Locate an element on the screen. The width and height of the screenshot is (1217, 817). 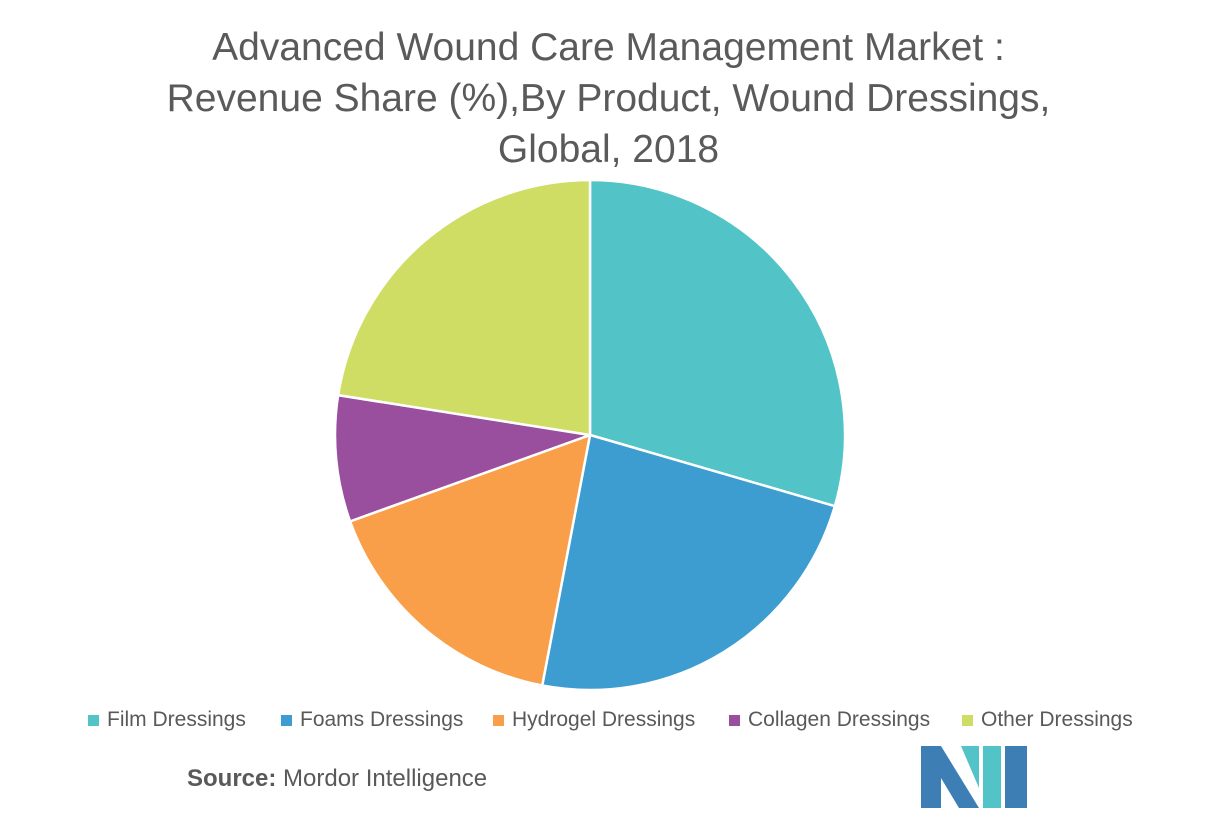
source-note: Source: Mordor Intelligence is located at coordinates (337, 779).